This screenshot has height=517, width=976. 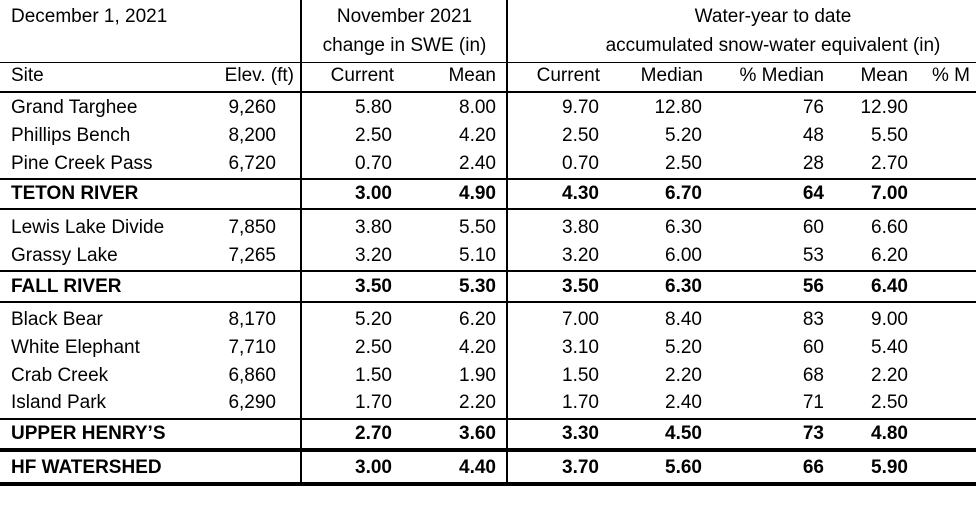 What do you see at coordinates (59, 402) in the screenshot?
I see `site-cell: Island Park` at bounding box center [59, 402].